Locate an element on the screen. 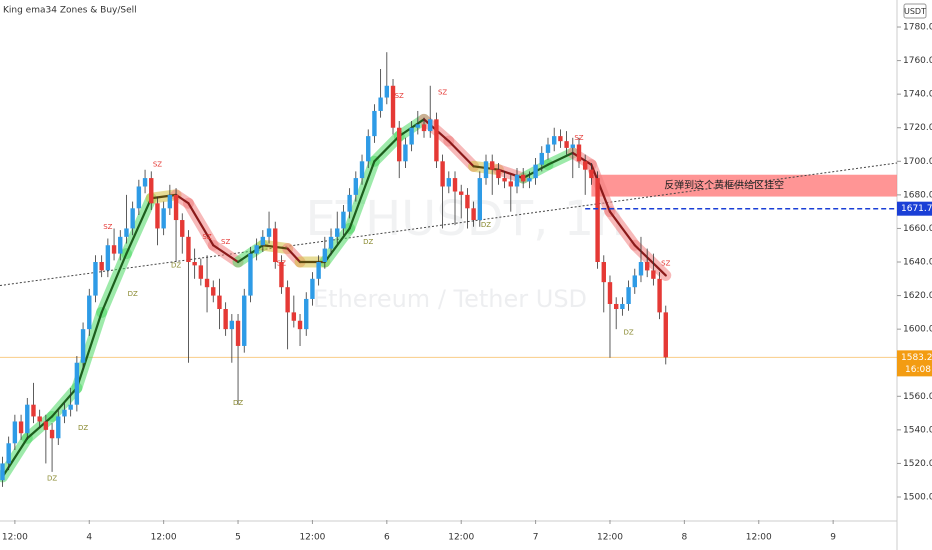  x-tick-label: 8 is located at coordinates (685, 538).